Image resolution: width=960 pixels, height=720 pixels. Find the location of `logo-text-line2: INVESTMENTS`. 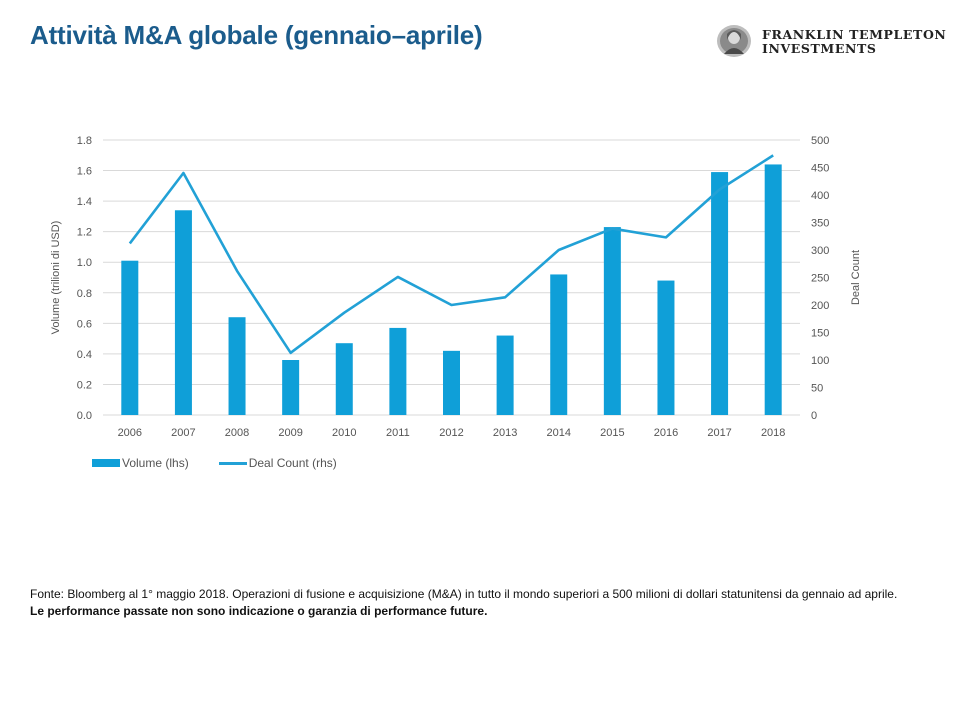

logo-text-line2: INVESTMENTS is located at coordinates (819, 48).